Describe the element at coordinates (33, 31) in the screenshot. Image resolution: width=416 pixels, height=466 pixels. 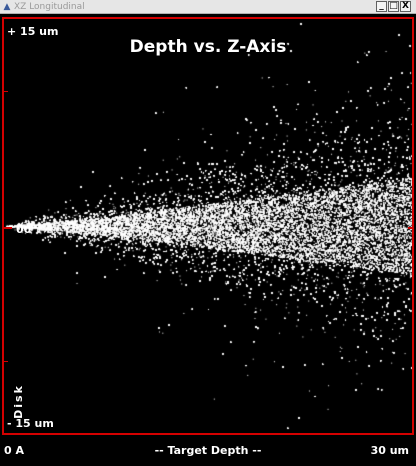
I see `y-tick-label-max: + 15 um` at that location.